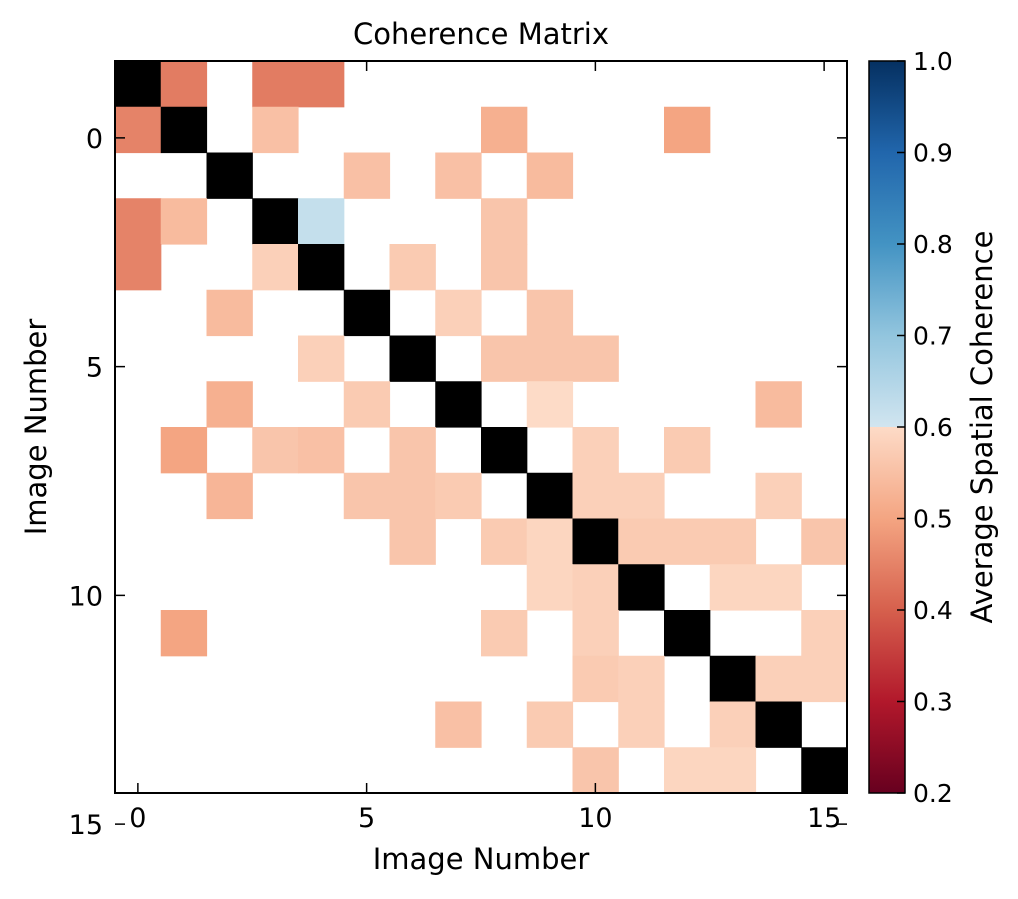 Image resolution: width=1018 pixels, height=899 pixels. Describe the element at coordinates (933, 519) in the screenshot. I see `colorbar-tick-label: 0.5` at that location.